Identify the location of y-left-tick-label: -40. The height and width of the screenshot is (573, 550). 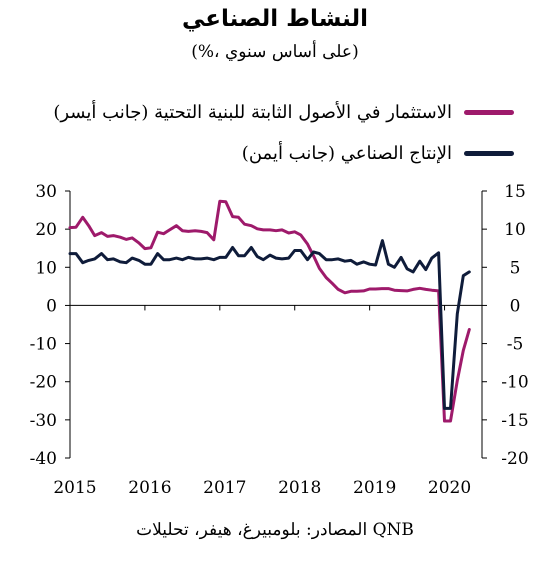
(43, 459).